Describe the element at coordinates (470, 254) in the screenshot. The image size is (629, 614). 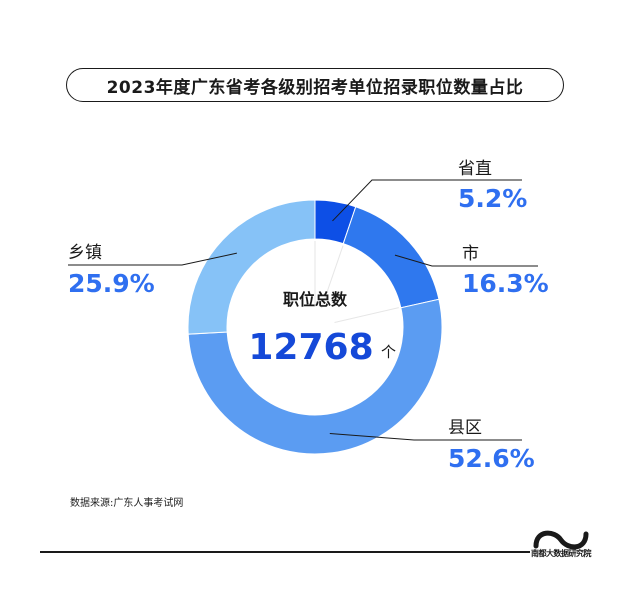
I see `slice-name-2: 市` at that location.